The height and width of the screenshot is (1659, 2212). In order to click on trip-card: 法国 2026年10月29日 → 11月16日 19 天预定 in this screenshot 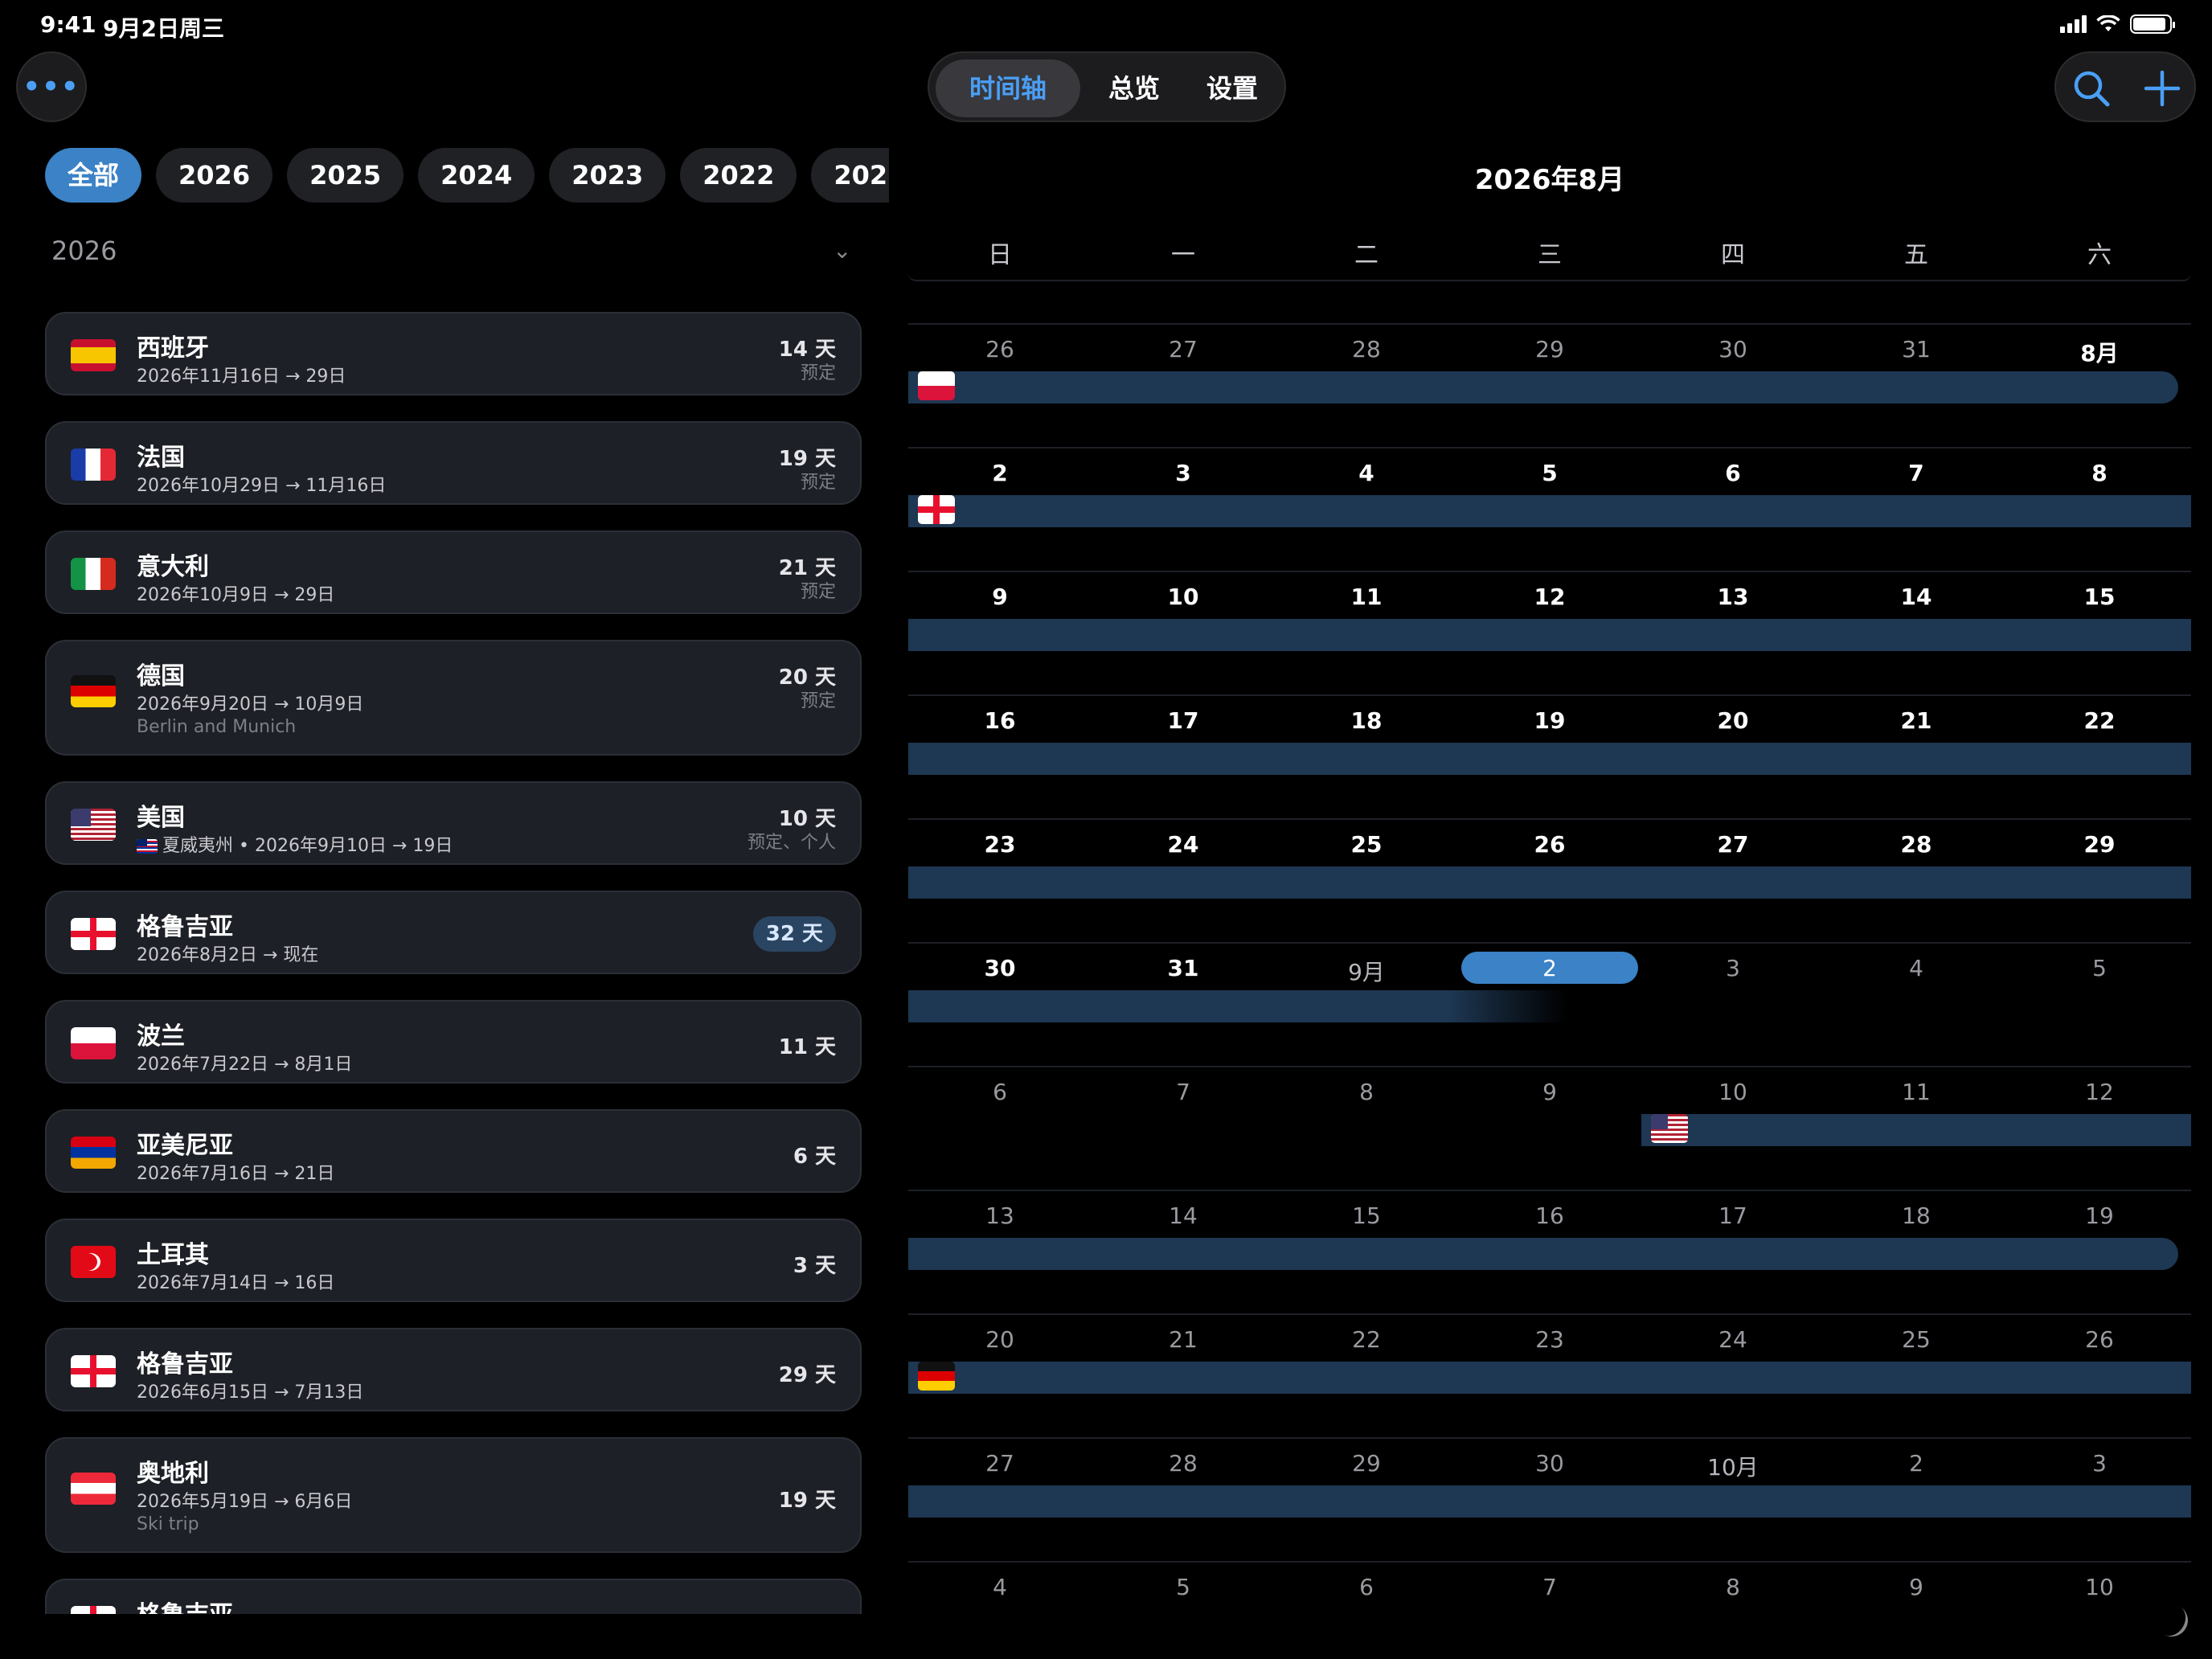, I will do `click(453, 463)`.